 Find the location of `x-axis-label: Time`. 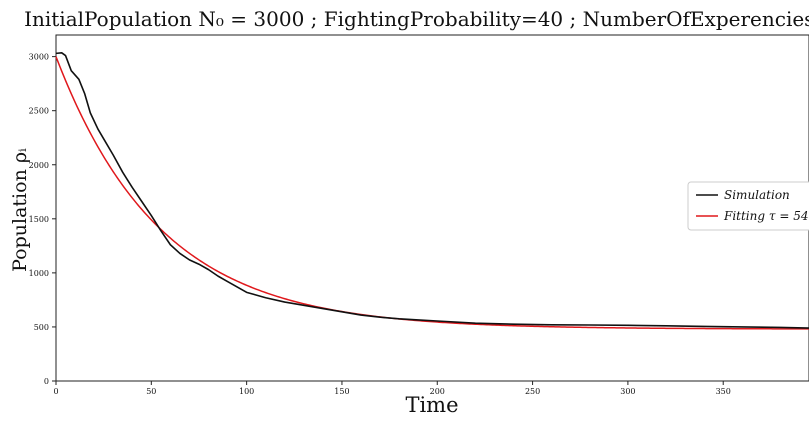

x-axis-label: Time is located at coordinates (431, 405).